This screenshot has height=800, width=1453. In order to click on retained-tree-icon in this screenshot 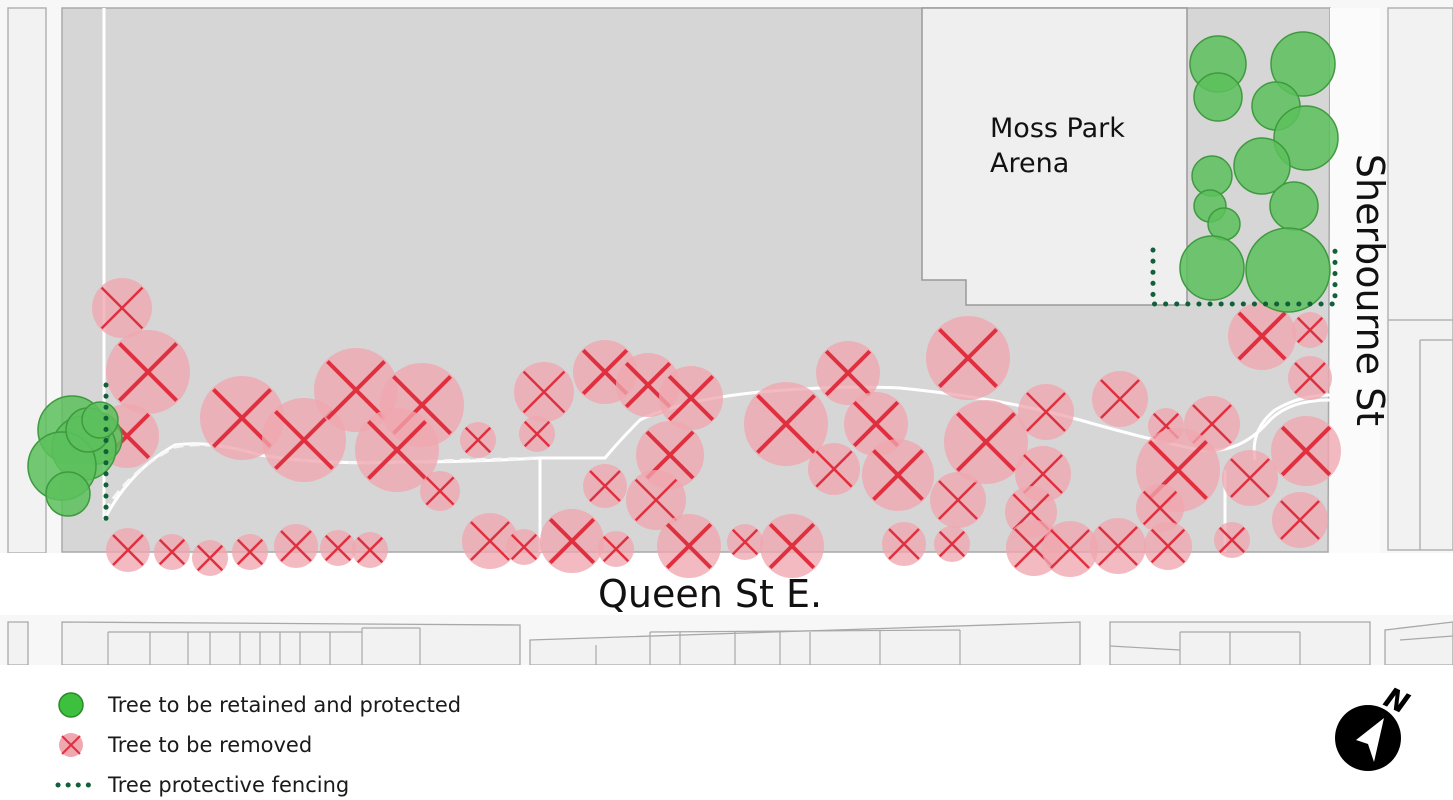, I will do `click(71, 705)`.